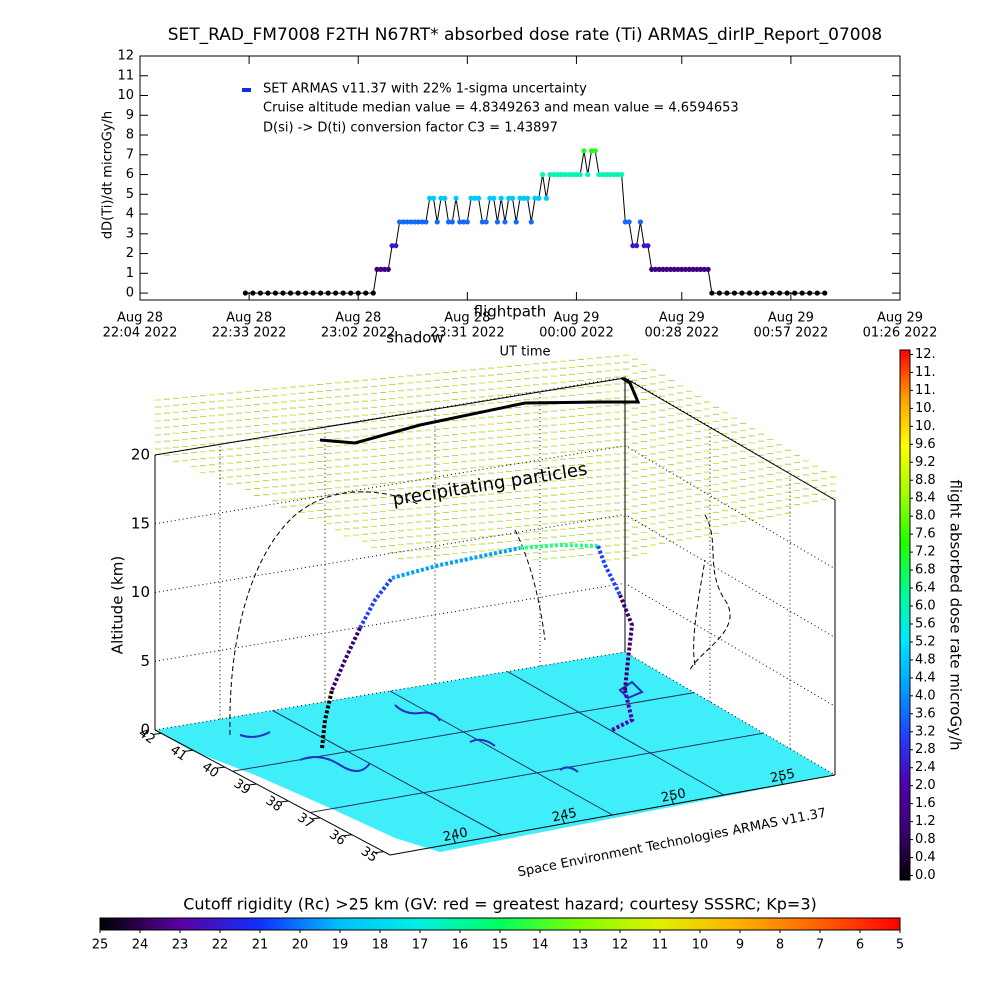 This screenshot has width=1000, height=1000. Describe the element at coordinates (467, 318) in the screenshot. I see `x-tick-label: Aug 28` at that location.